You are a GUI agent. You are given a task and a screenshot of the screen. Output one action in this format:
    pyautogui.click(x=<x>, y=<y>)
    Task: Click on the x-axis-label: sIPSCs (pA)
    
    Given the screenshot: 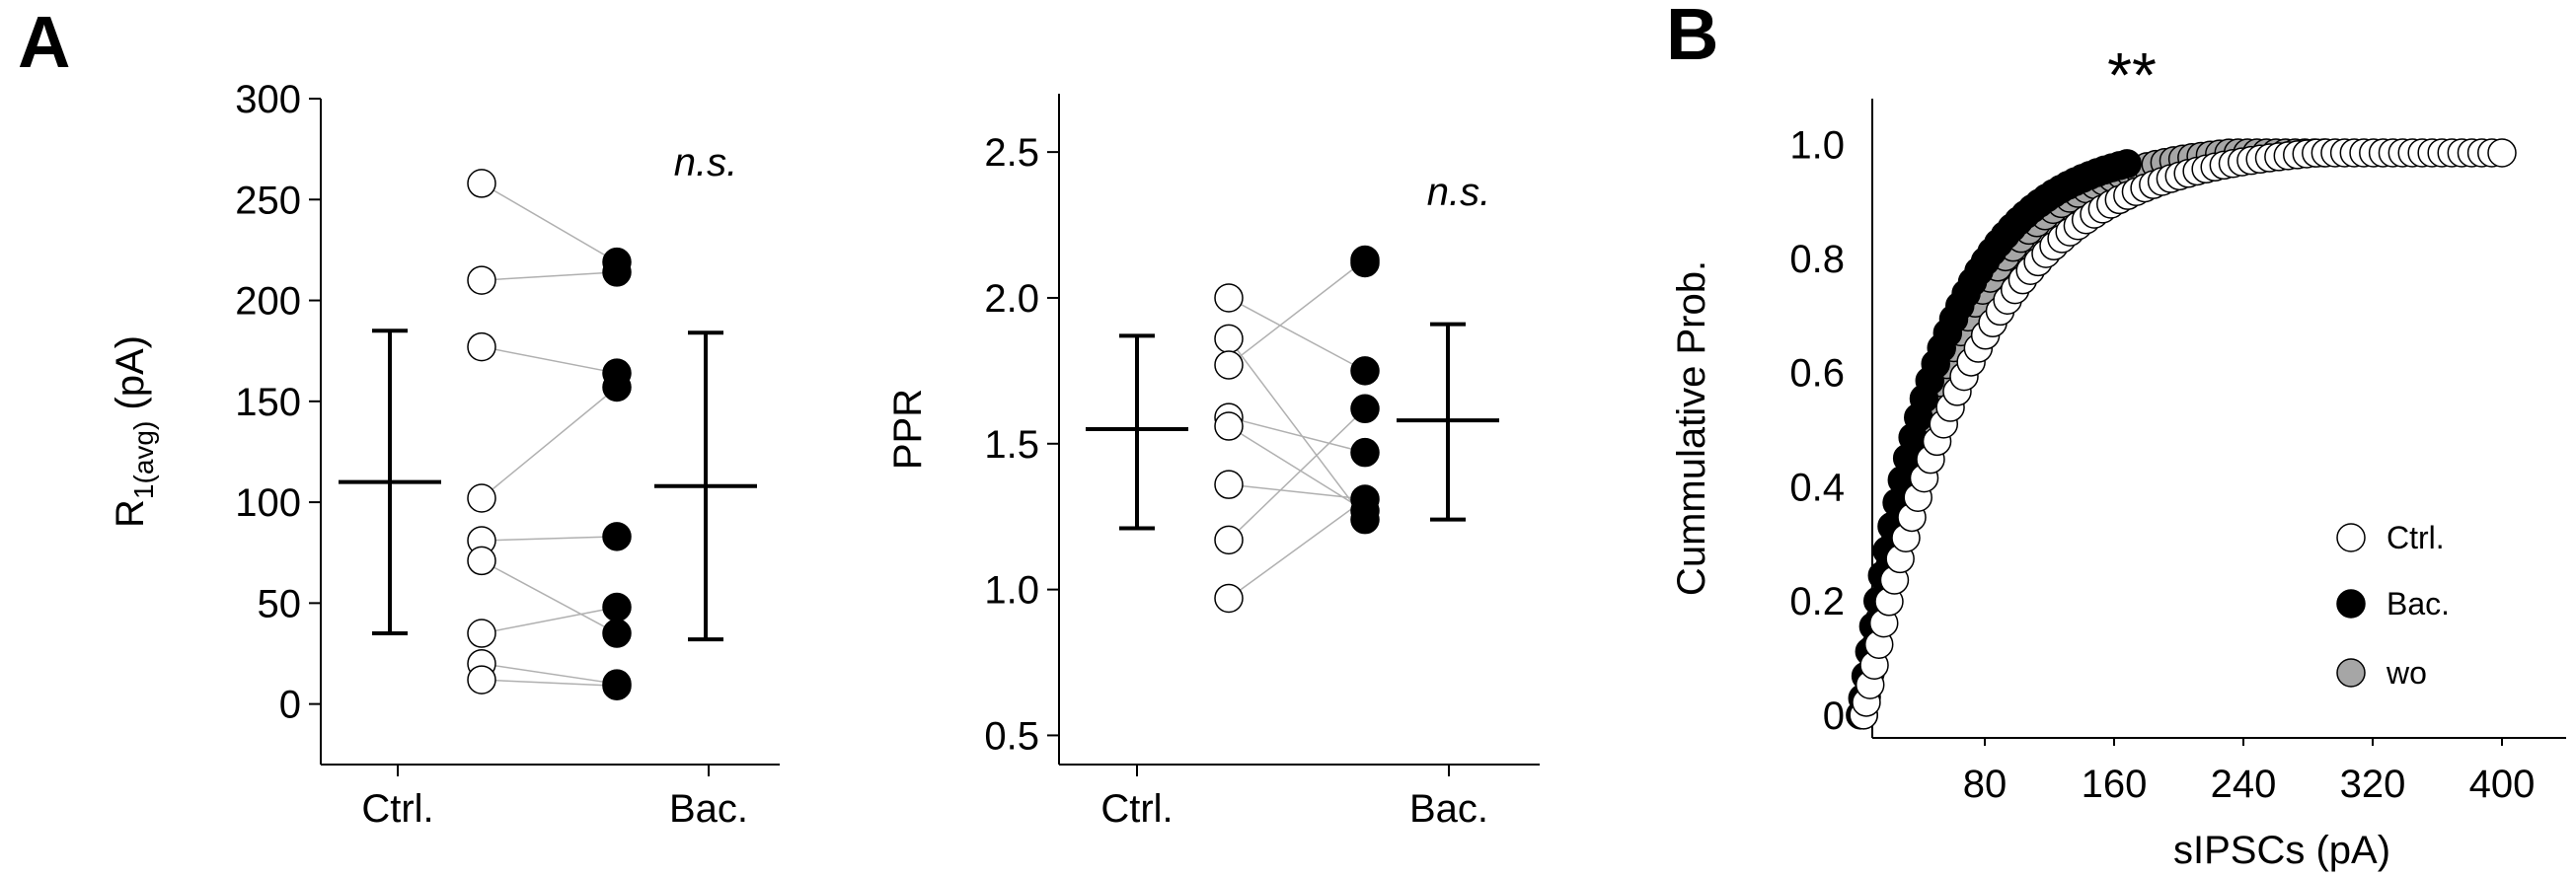 What is the action you would take?
    pyautogui.click(x=2281, y=850)
    